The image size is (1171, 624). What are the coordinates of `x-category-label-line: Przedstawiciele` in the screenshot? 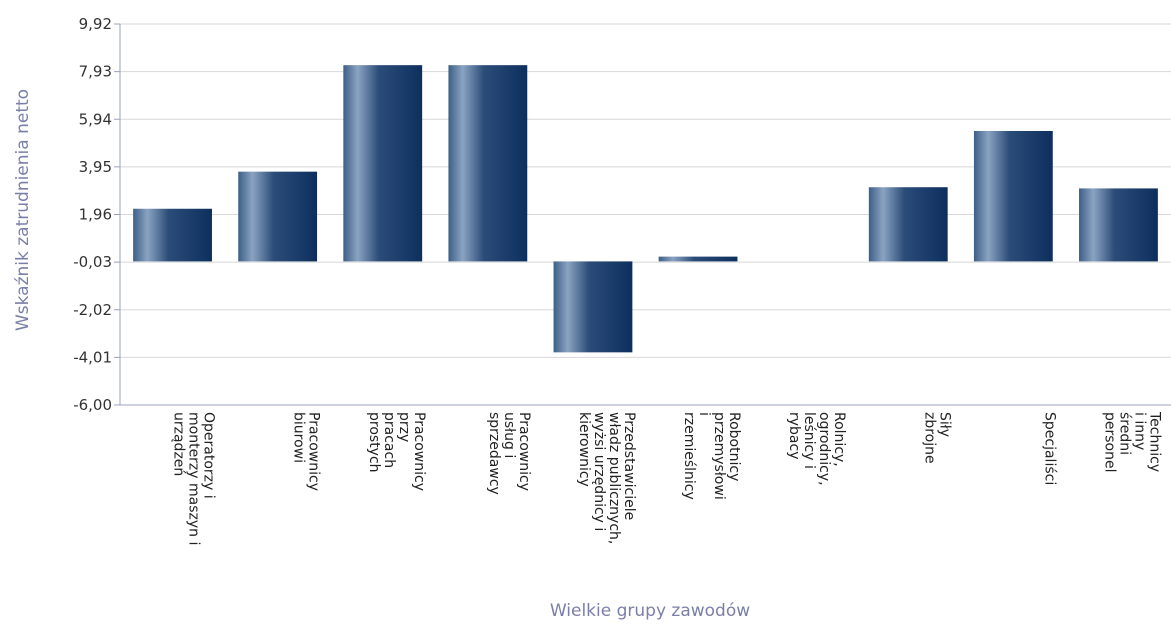 It's located at (629, 466).